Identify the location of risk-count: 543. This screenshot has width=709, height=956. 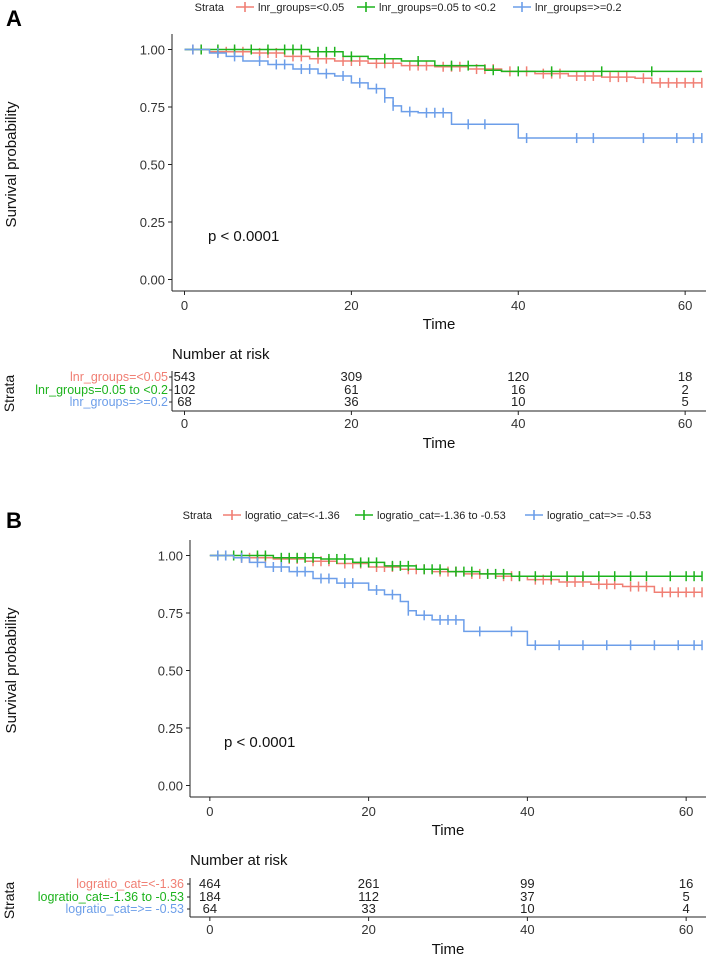
(185, 376).